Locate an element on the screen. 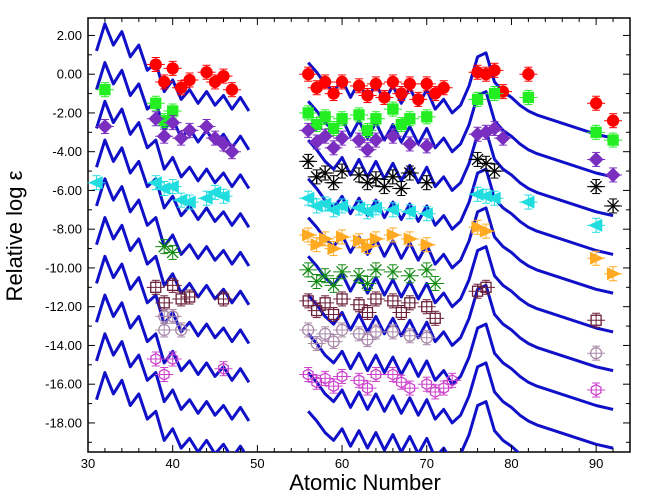 The height and width of the screenshot is (498, 654). y-tick-label: 0.00 is located at coordinates (69, 74).